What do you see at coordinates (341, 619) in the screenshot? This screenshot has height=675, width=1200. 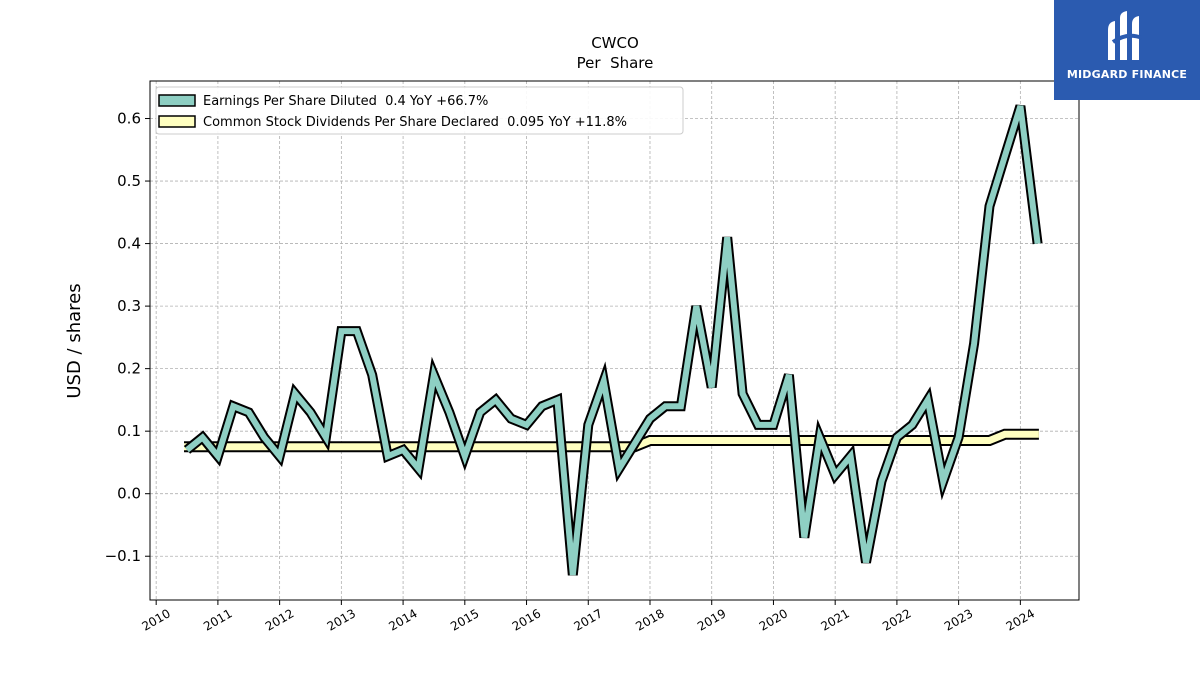 I see `x-tick-label: 2013` at bounding box center [341, 619].